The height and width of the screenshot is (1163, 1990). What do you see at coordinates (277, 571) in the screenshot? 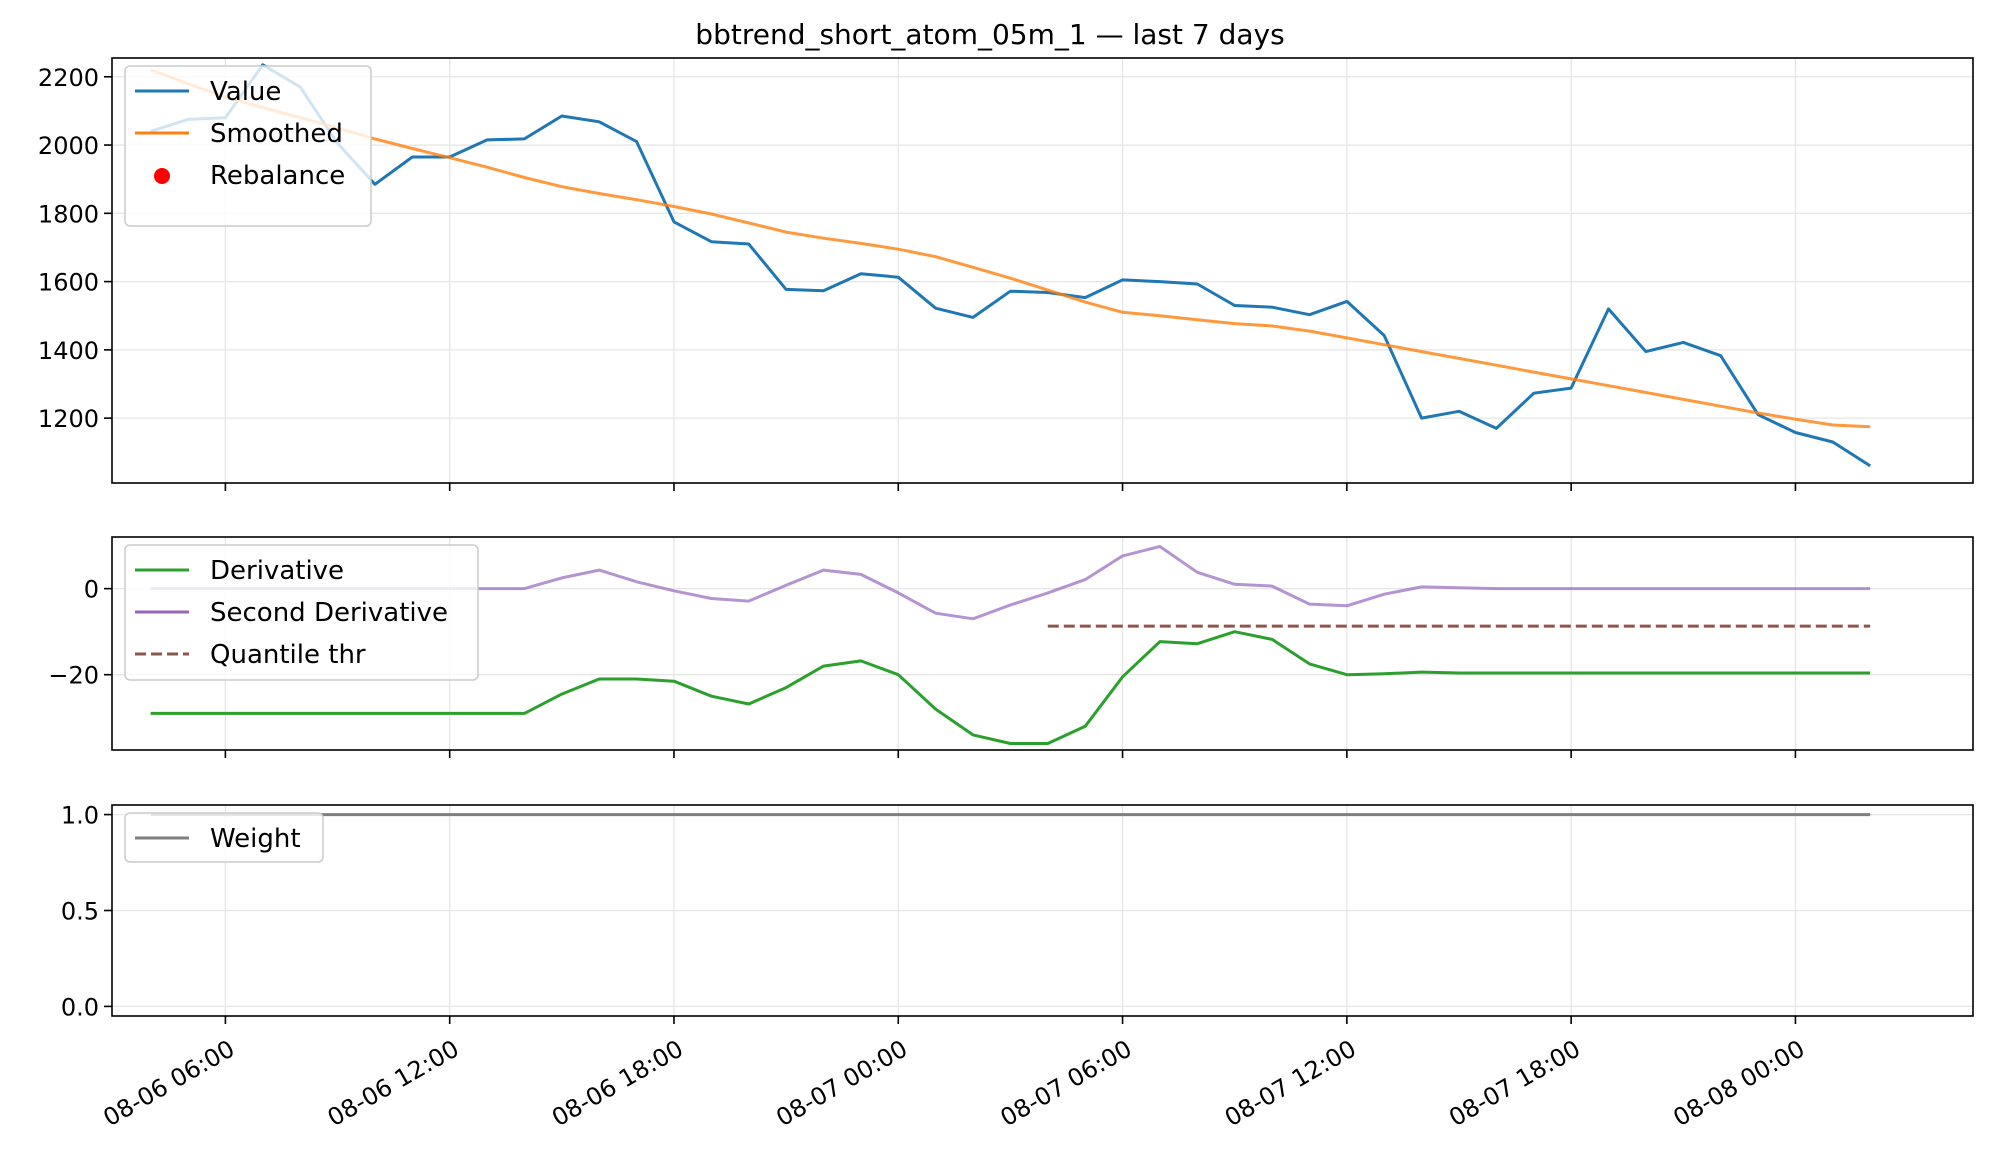
I see `legend-label-derivative: Derivative` at bounding box center [277, 571].